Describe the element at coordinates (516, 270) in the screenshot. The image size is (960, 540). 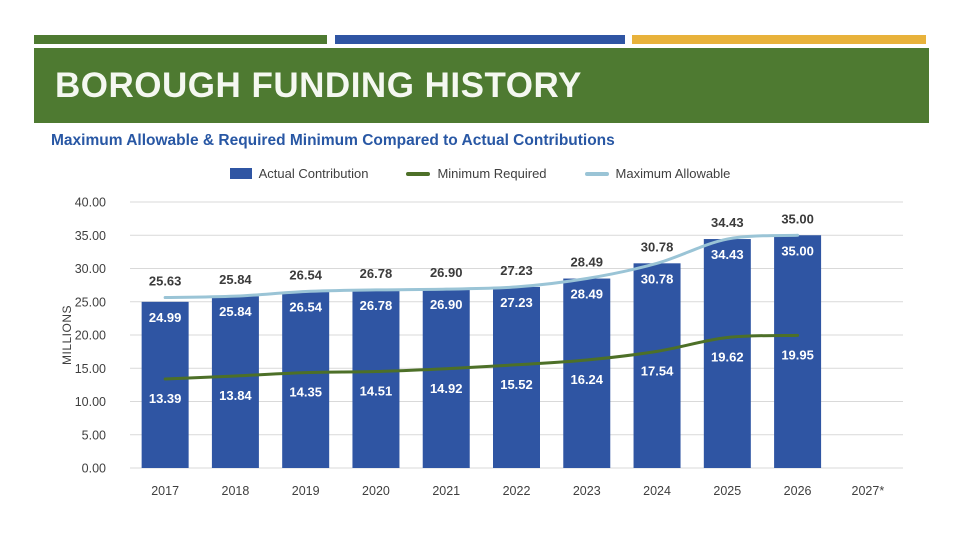
I see `data-label-maximum-allowable: 27.23` at that location.